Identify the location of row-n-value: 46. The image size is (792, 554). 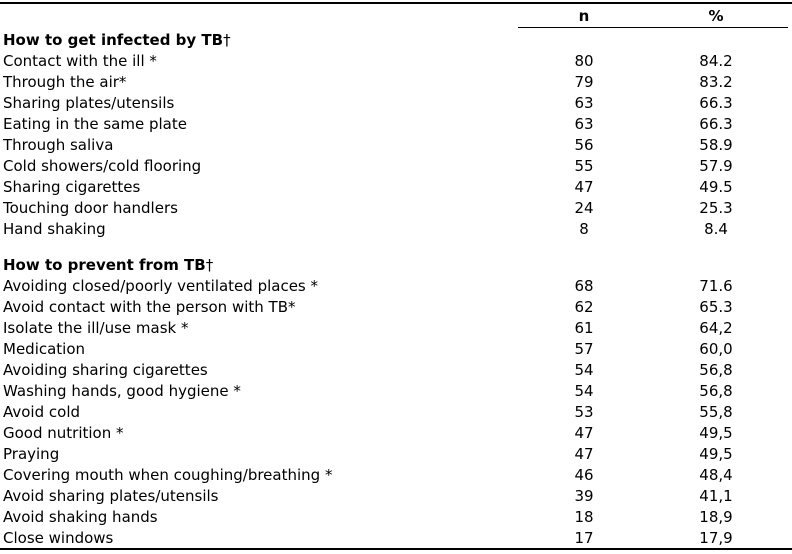
(584, 475).